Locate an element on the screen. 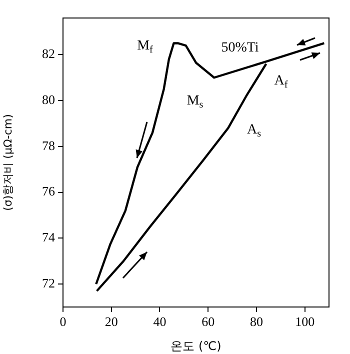 The width and height of the screenshot is (350, 354). y-axis-title: (σ)항저비 (μΩ-cm) is located at coordinates (7, 162).